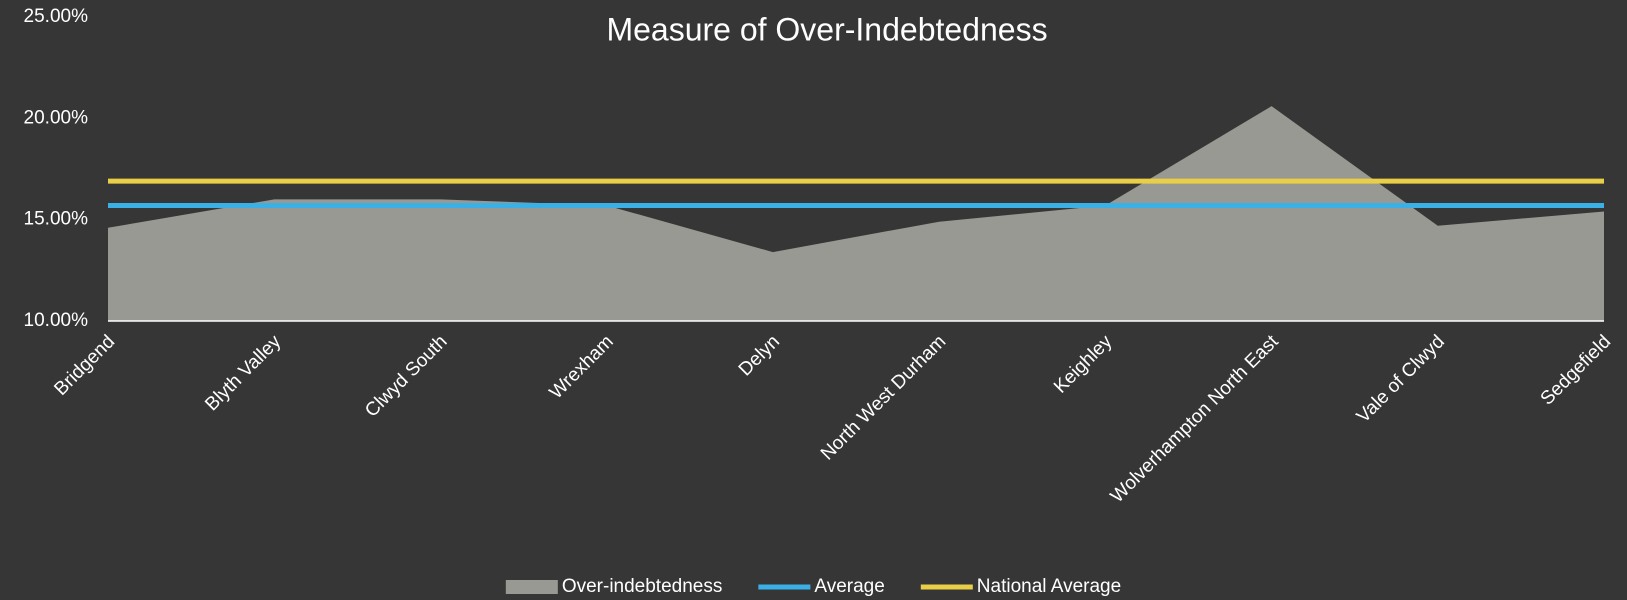 The height and width of the screenshot is (600, 1627). Describe the element at coordinates (531, 587) in the screenshot. I see `legend-swatch` at that location.